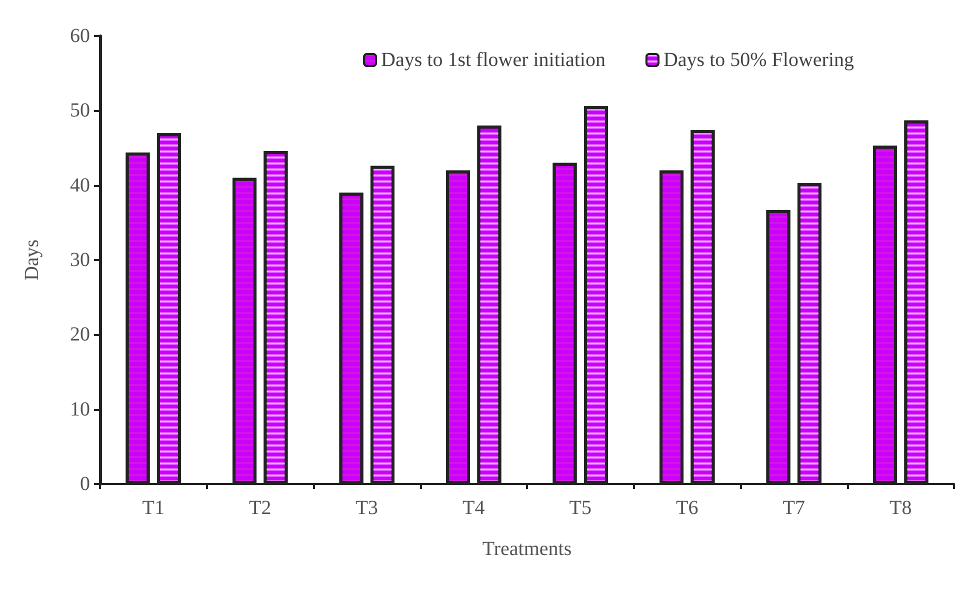 The image size is (959, 590). What do you see at coordinates (80, 36) in the screenshot?
I see `y-tick-label: 60` at bounding box center [80, 36].